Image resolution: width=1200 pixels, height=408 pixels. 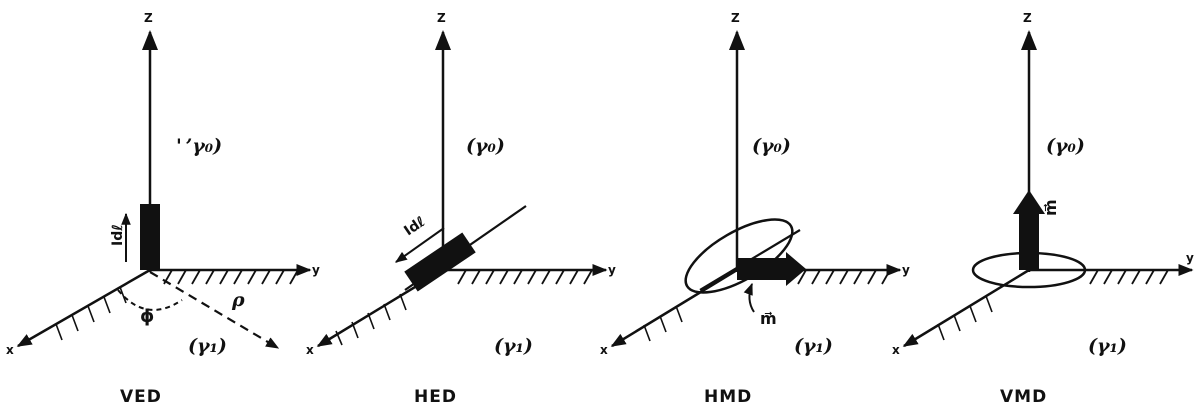 I want to click on current-loop, so click(x=739, y=256).